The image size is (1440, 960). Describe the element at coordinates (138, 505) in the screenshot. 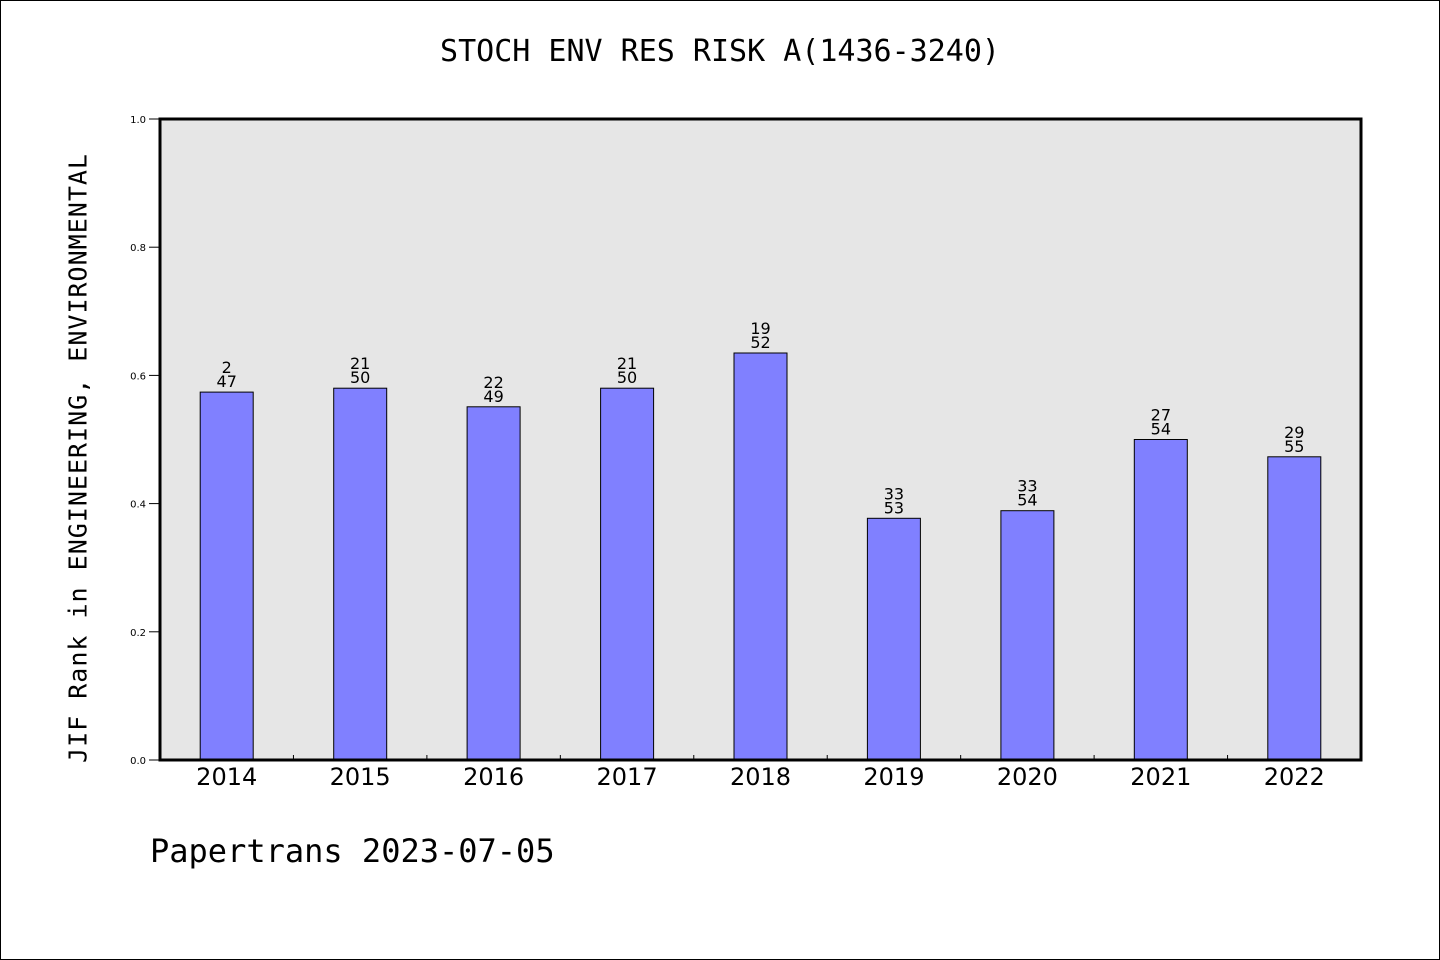

I see `y-tick-label: 0.4` at that location.